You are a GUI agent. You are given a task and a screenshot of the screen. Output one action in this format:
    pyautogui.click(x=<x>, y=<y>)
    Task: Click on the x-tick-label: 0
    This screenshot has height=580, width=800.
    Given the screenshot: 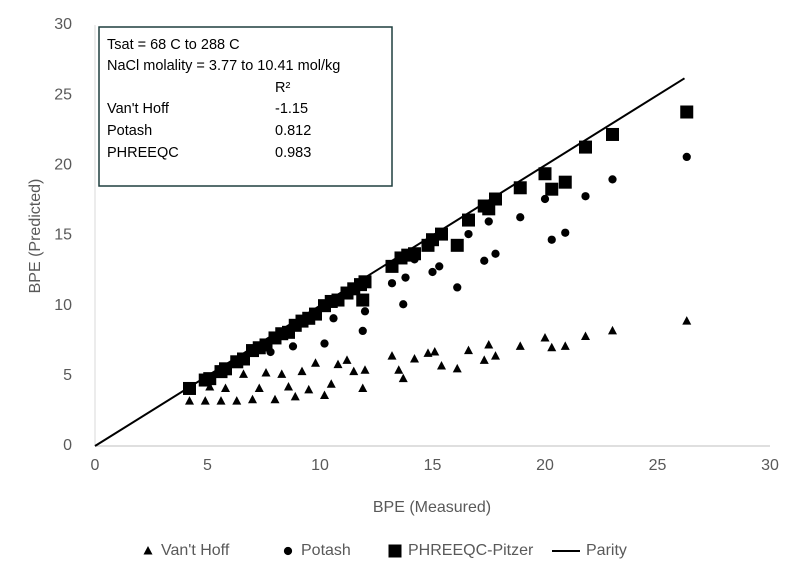 What is the action you would take?
    pyautogui.click(x=95, y=465)
    